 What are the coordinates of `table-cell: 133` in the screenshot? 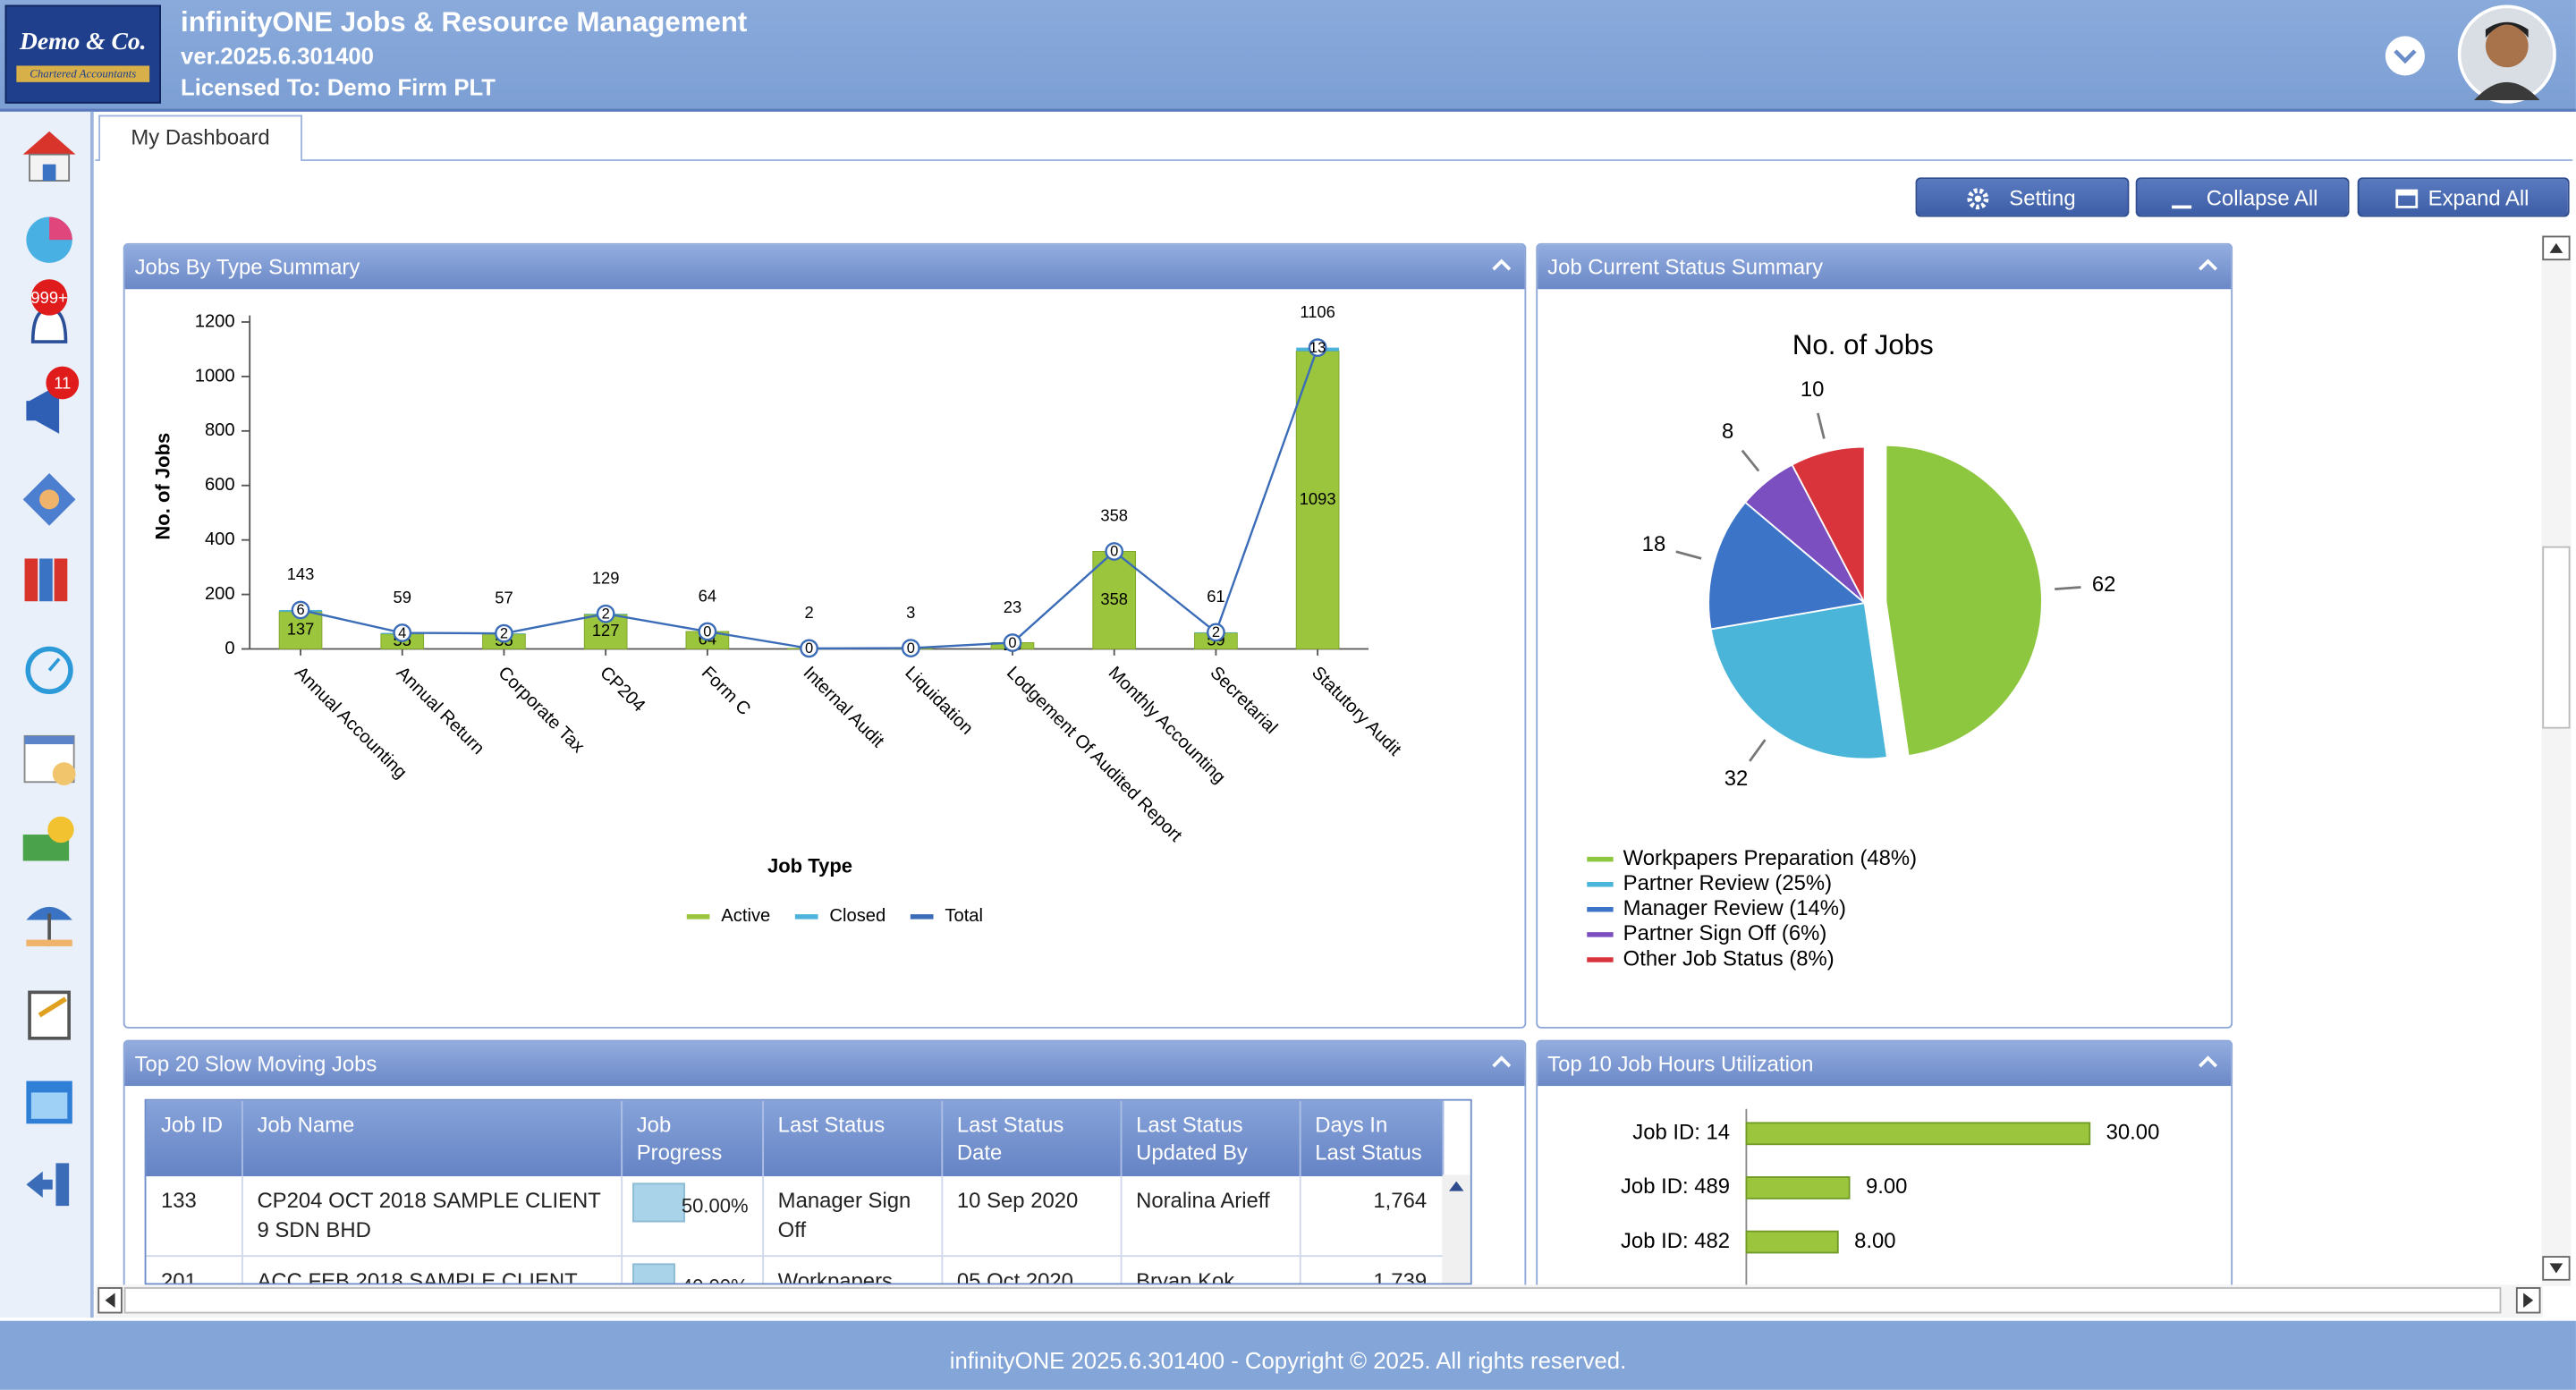 It's located at (194, 1217).